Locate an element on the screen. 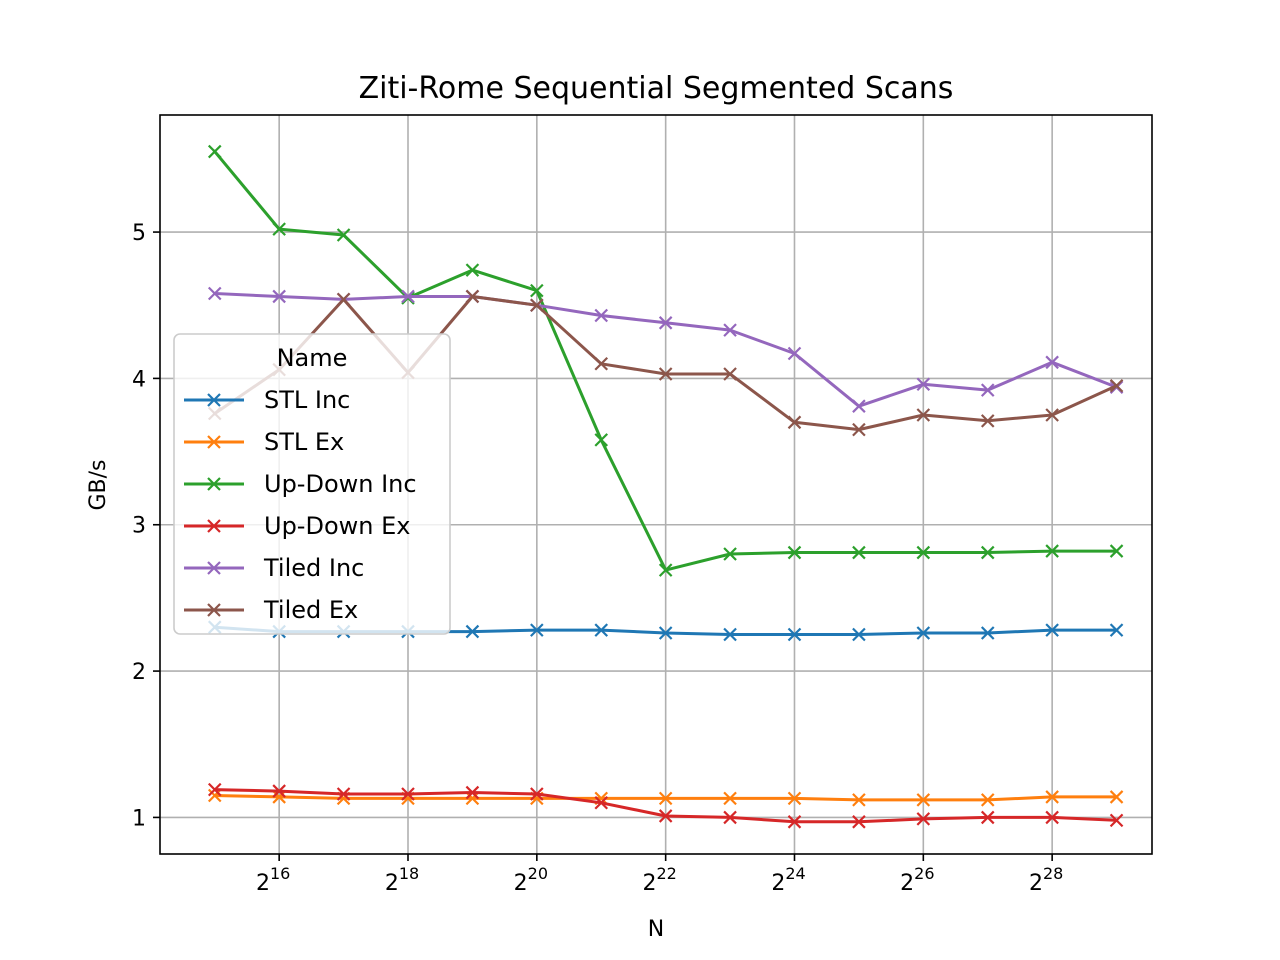 This screenshot has height=960, width=1280. legend-entry-stl-ex: STL Ex is located at coordinates (264, 442).